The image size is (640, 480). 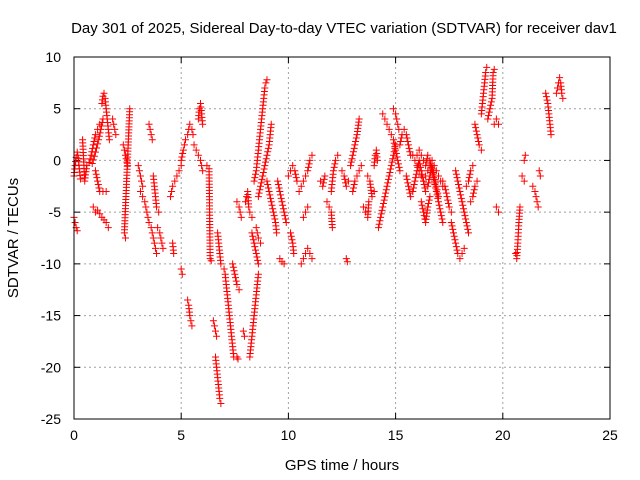 What do you see at coordinates (51, 238) in the screenshot?
I see `y-tick-labels: 10 5 0 -5 -10 -15 -20 -25` at bounding box center [51, 238].